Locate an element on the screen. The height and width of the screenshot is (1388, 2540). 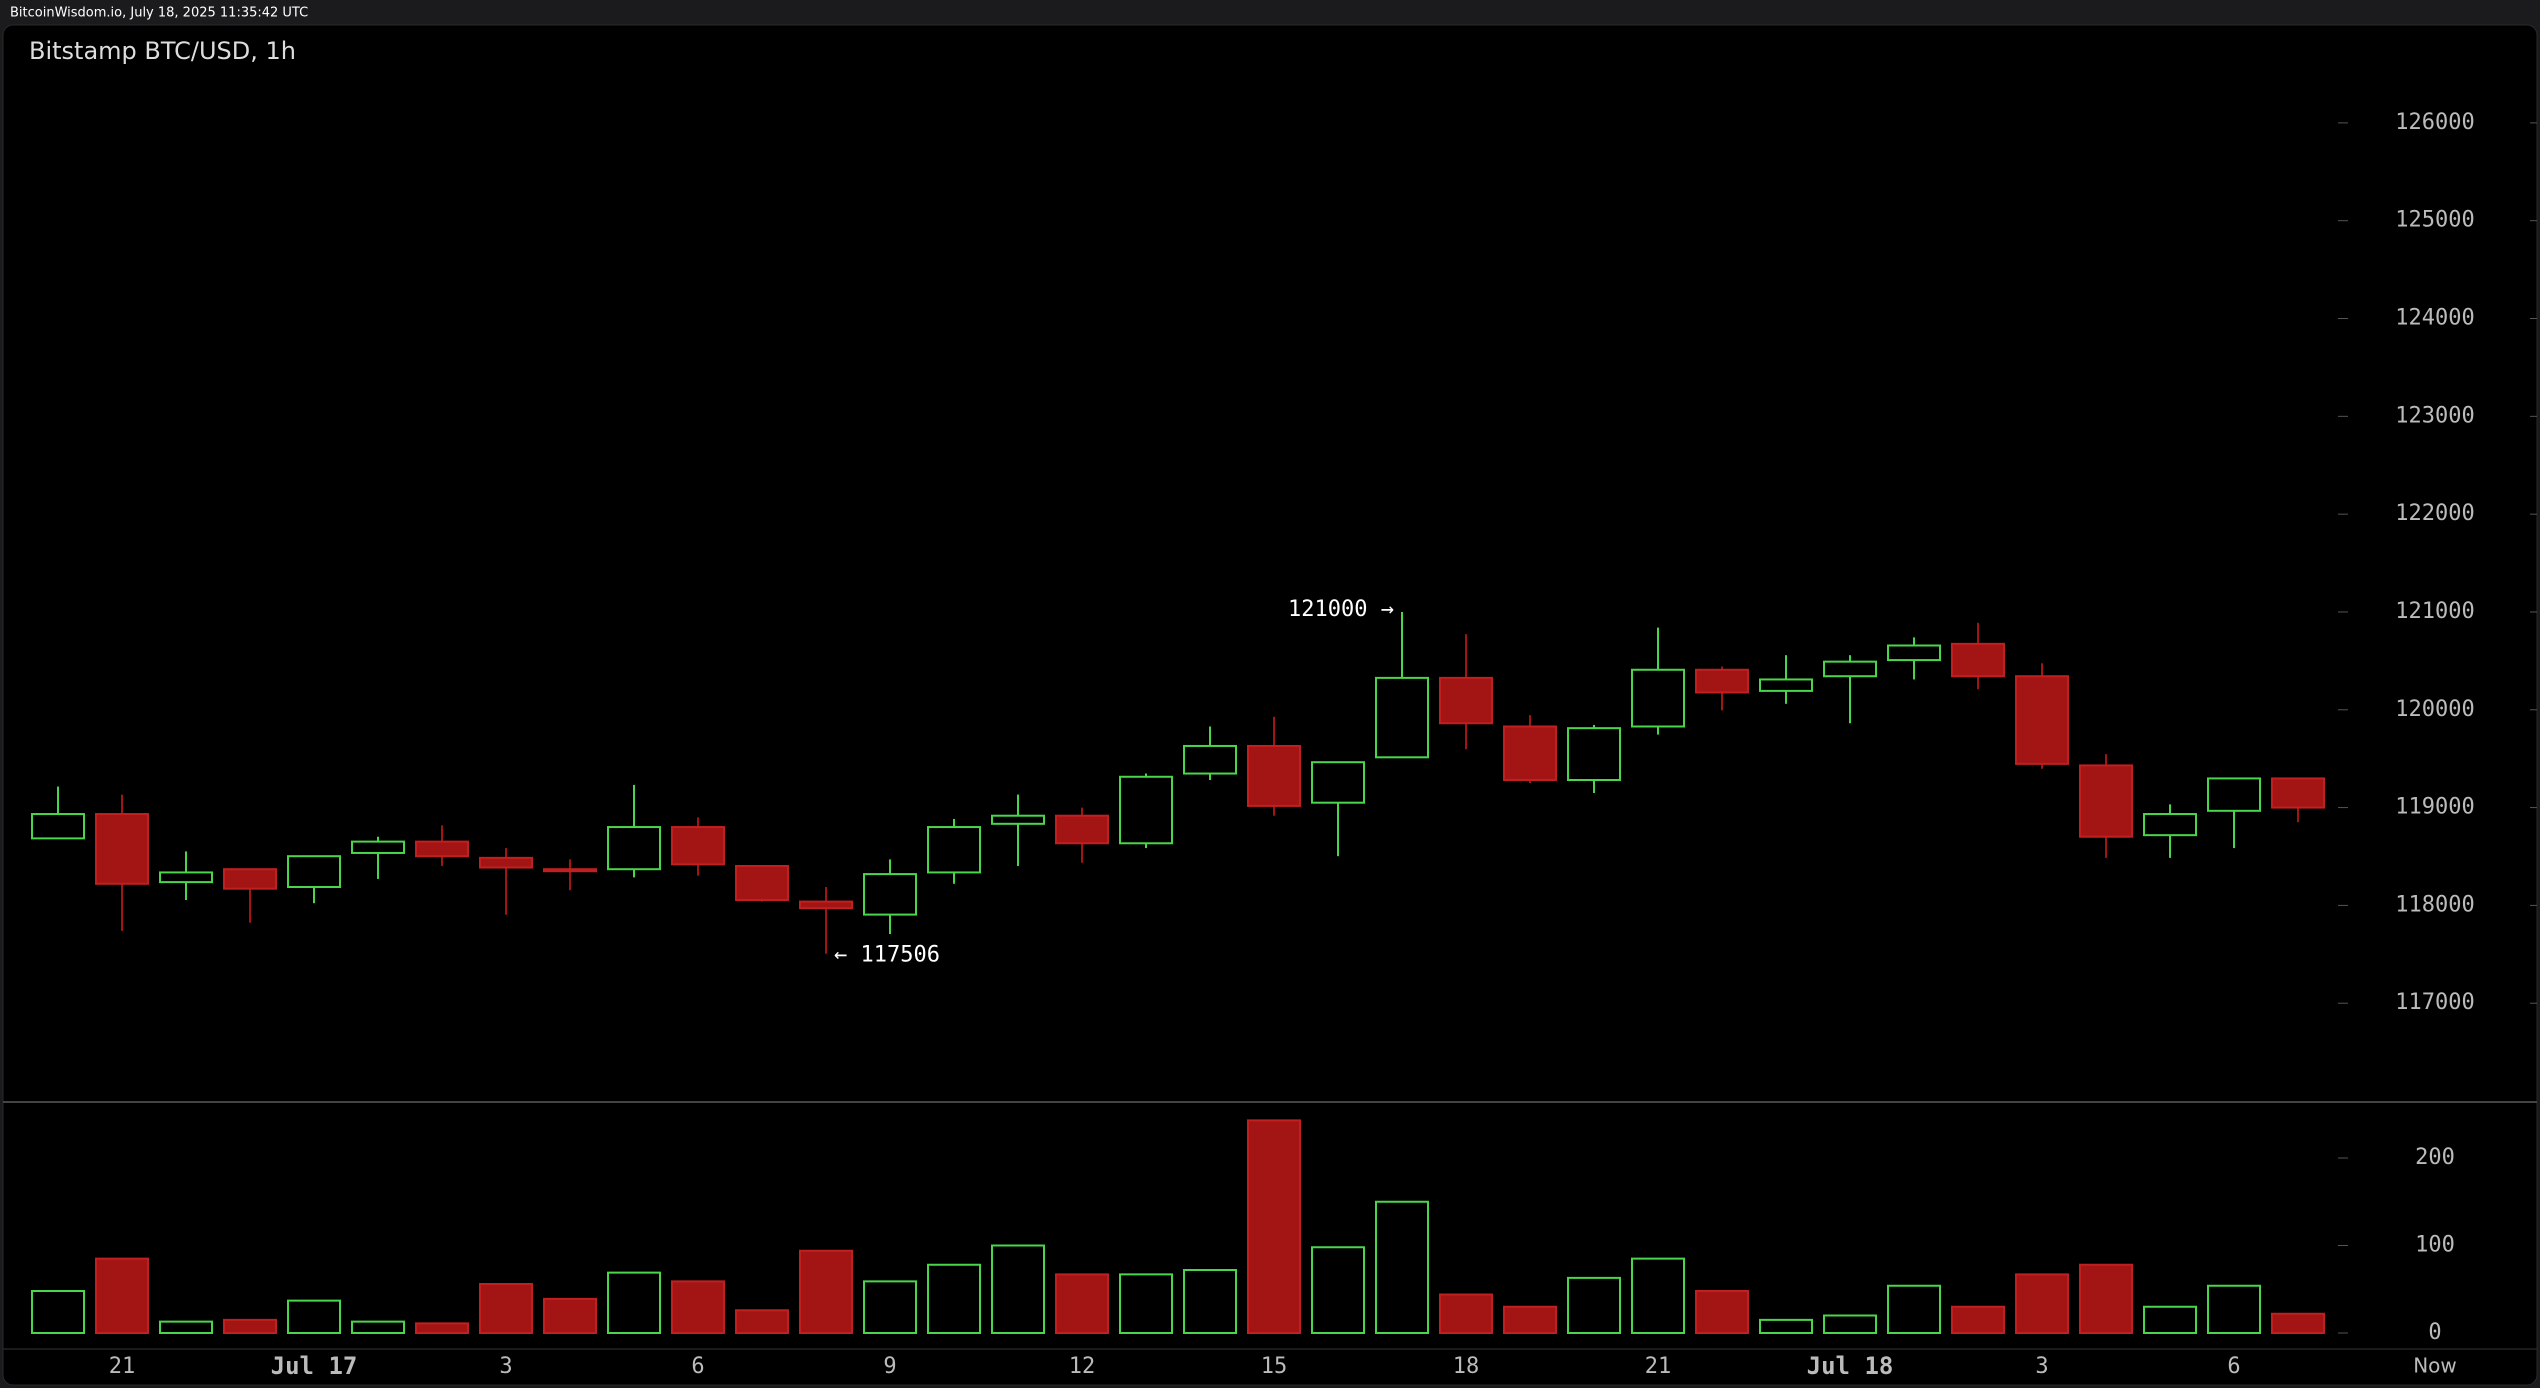
y-tick-label: 125000 is located at coordinates (2434, 220).